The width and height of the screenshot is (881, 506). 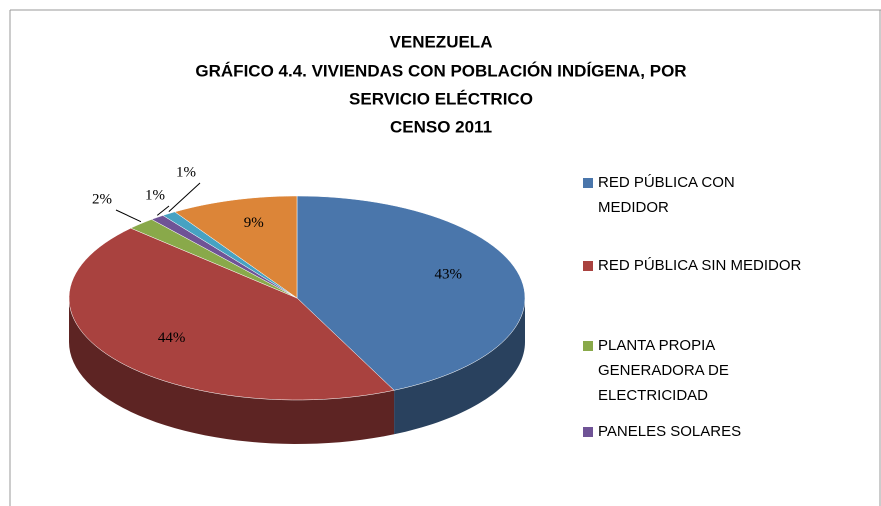 What do you see at coordinates (663, 370) in the screenshot?
I see `legend-label: PLANTA PROPIA GENERADORA DE ELECTRICIDAD` at bounding box center [663, 370].